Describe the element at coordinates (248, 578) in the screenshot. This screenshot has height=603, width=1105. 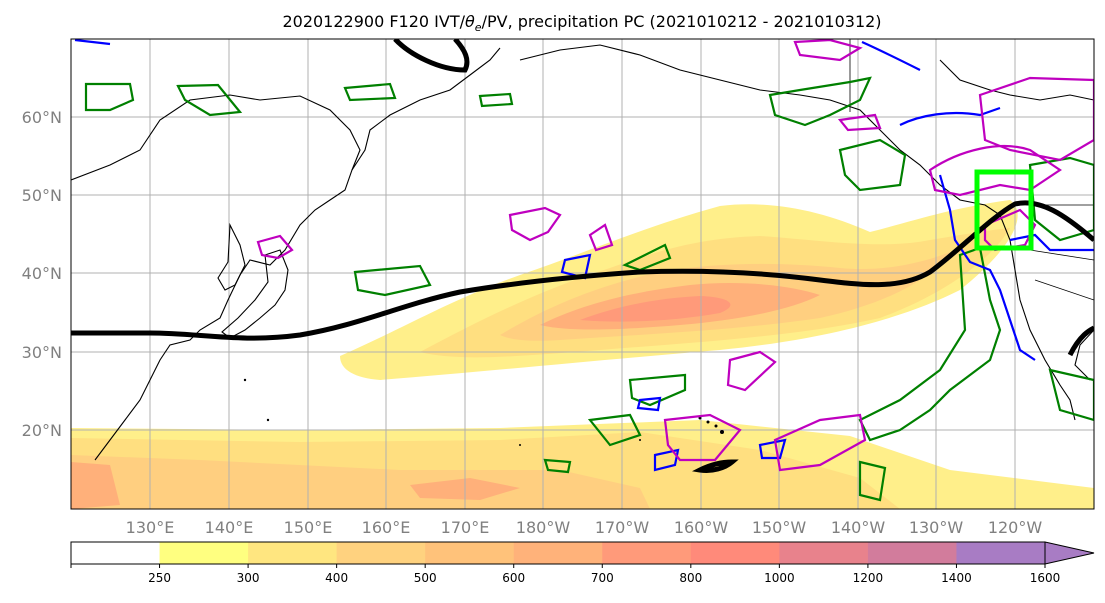
I see `colorbar-tick-label: 300` at that location.